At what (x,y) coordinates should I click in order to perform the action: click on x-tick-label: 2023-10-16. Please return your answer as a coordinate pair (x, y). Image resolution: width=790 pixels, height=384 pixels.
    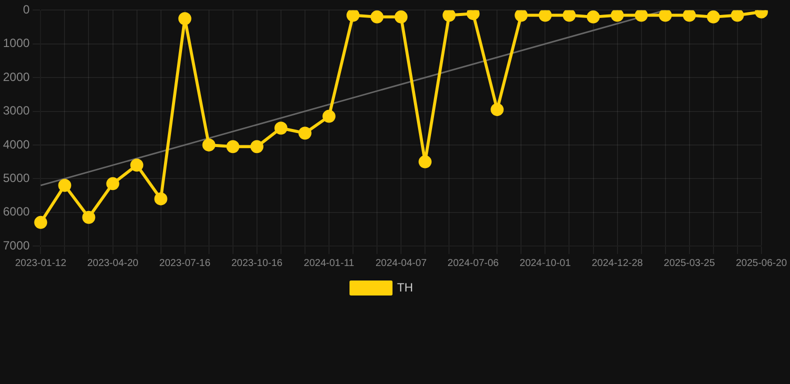
    Looking at the image, I should click on (257, 263).